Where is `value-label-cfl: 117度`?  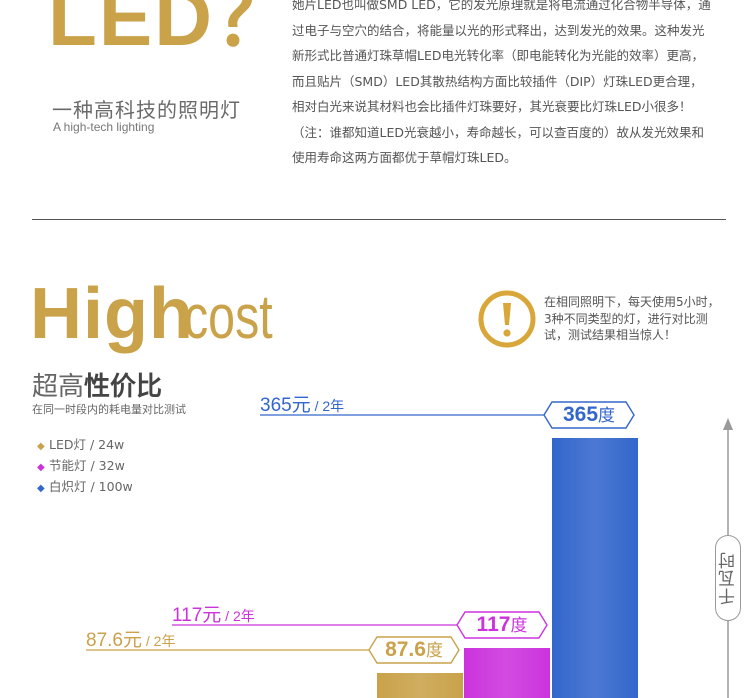 value-label-cfl: 117度 is located at coordinates (502, 625).